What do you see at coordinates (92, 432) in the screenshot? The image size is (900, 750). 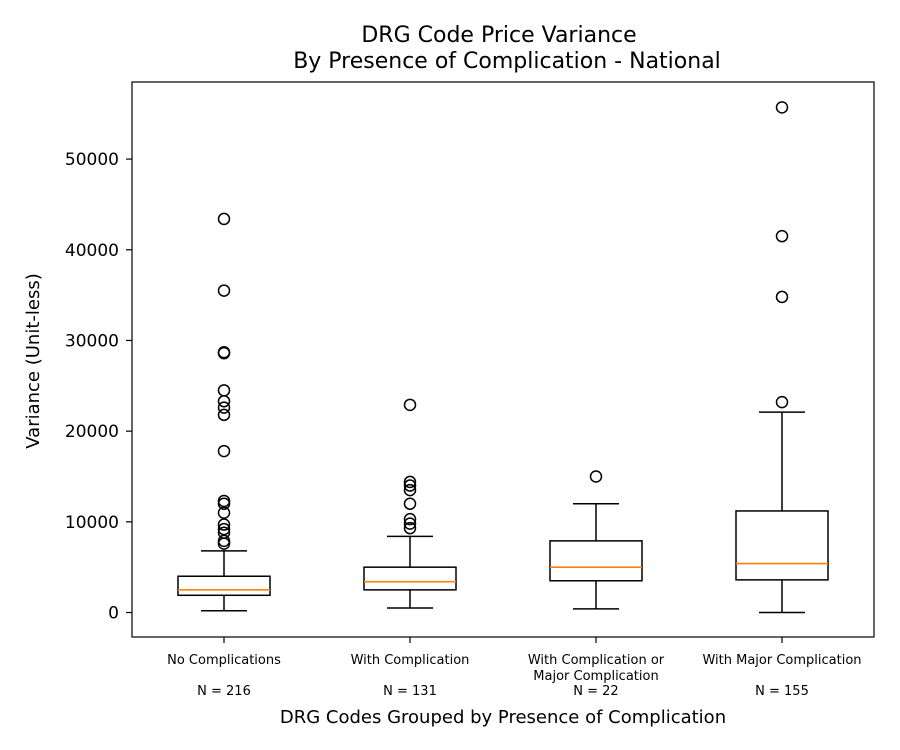 I see `y-tick-label: 20000` at bounding box center [92, 432].